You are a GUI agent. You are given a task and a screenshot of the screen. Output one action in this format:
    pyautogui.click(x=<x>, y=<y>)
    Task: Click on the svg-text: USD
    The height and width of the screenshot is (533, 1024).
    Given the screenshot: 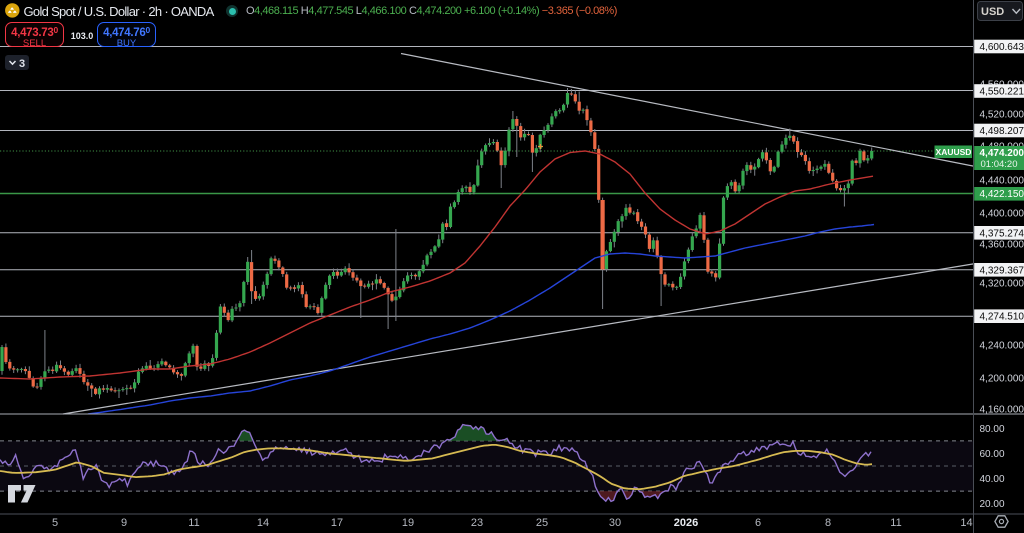 What is the action you would take?
    pyautogui.click(x=992, y=12)
    